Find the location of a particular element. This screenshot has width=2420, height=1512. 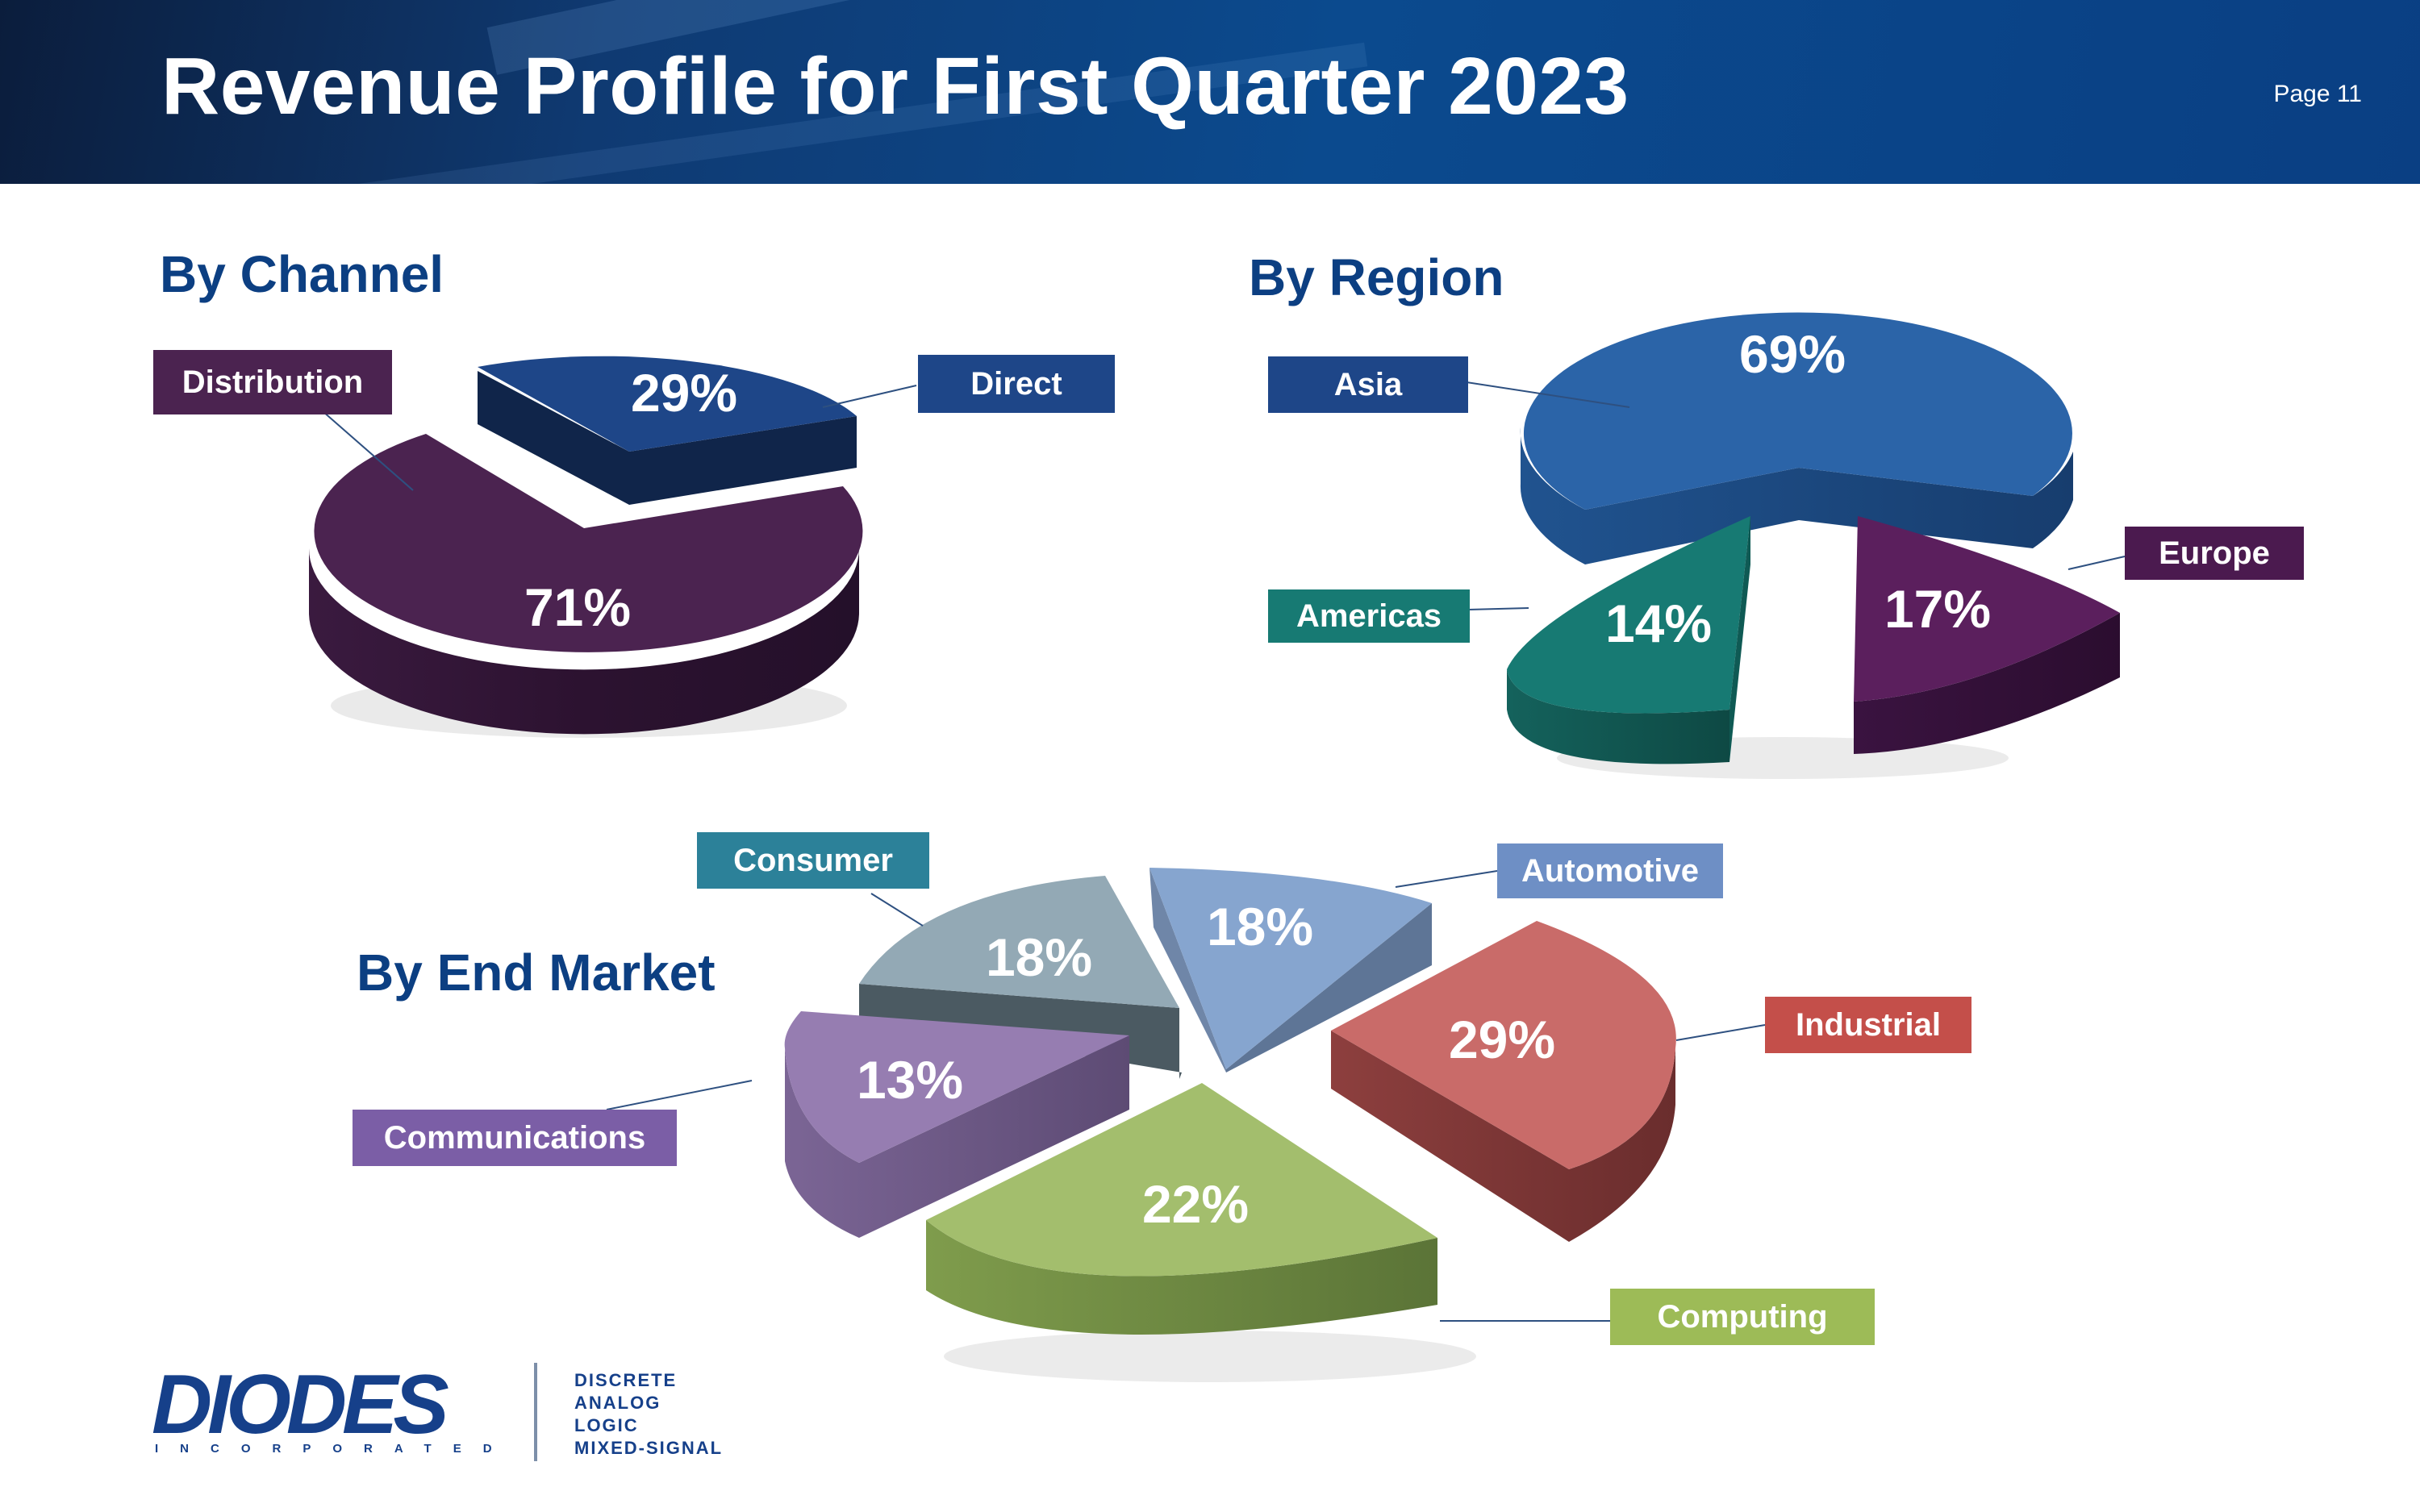

leader-line-automotive is located at coordinates (1446, 879).